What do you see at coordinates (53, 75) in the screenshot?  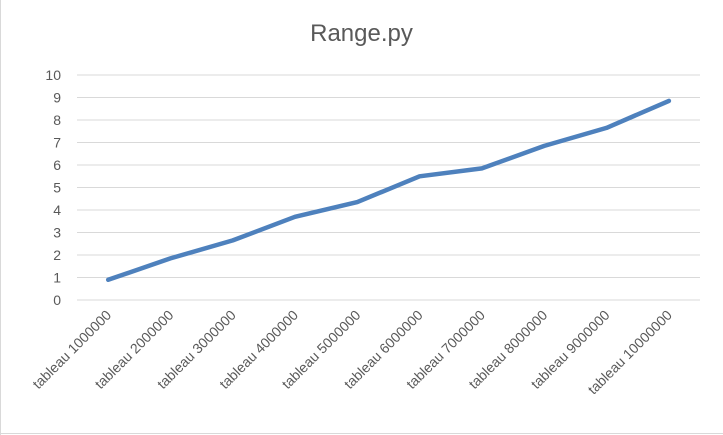 I see `y-tick-label-10: 10` at bounding box center [53, 75].